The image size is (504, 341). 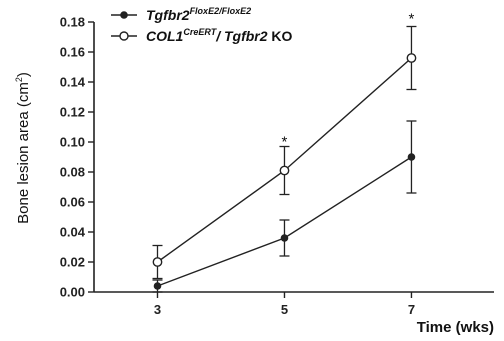 What do you see at coordinates (72, 22) in the screenshot?
I see `y-tick-label: 0.18` at bounding box center [72, 22].